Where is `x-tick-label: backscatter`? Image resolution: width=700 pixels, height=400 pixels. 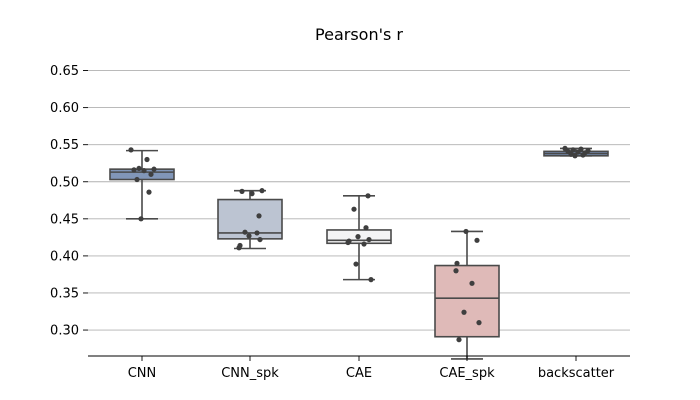
x-tick-label: backscatter is located at coordinates (576, 373).